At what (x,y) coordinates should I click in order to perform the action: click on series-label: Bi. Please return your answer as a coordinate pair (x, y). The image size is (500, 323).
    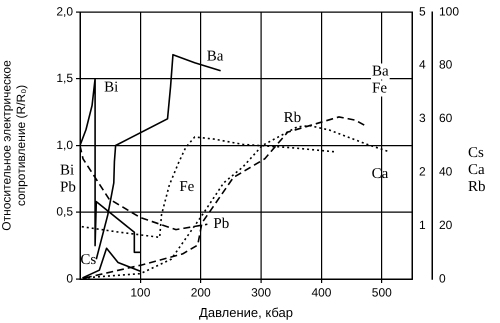
    Looking at the image, I should click on (111, 87).